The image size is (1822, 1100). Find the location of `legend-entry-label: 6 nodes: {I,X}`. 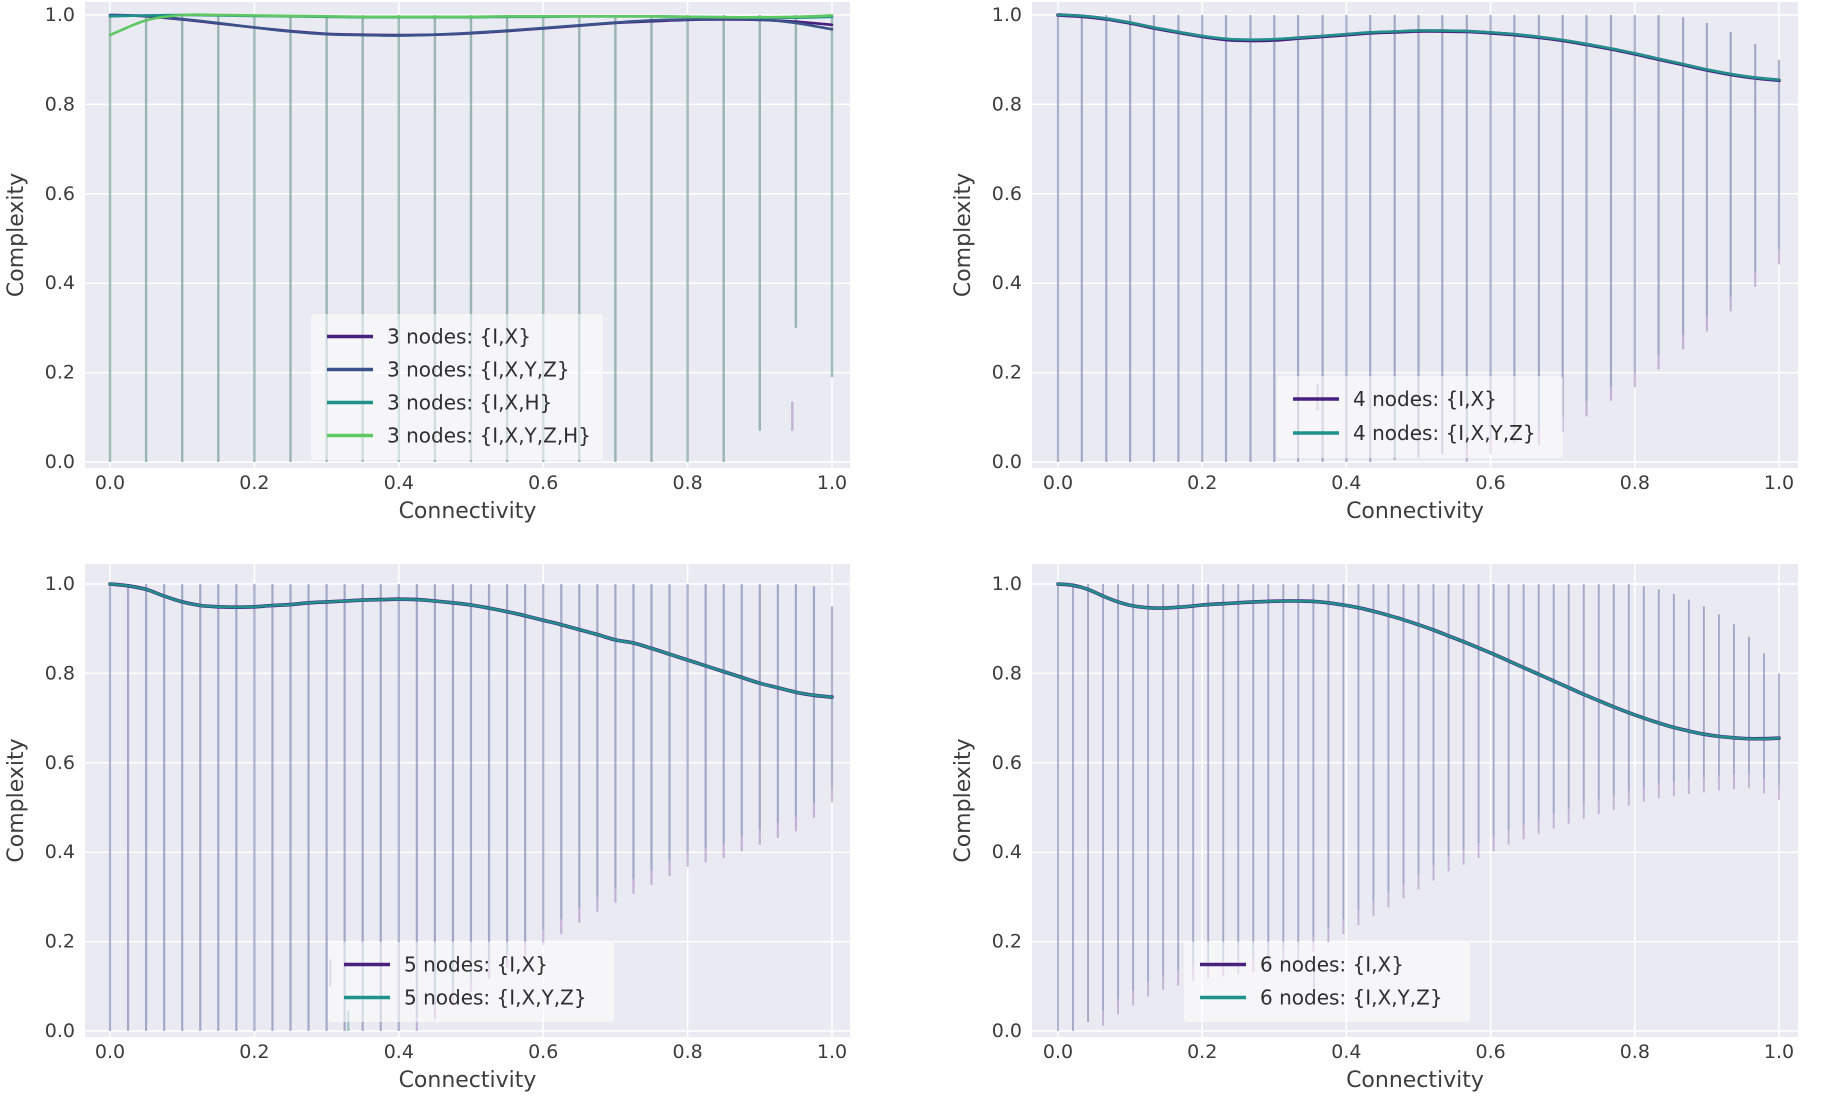

legend-entry-label: 6 nodes: {I,X} is located at coordinates (1332, 965).